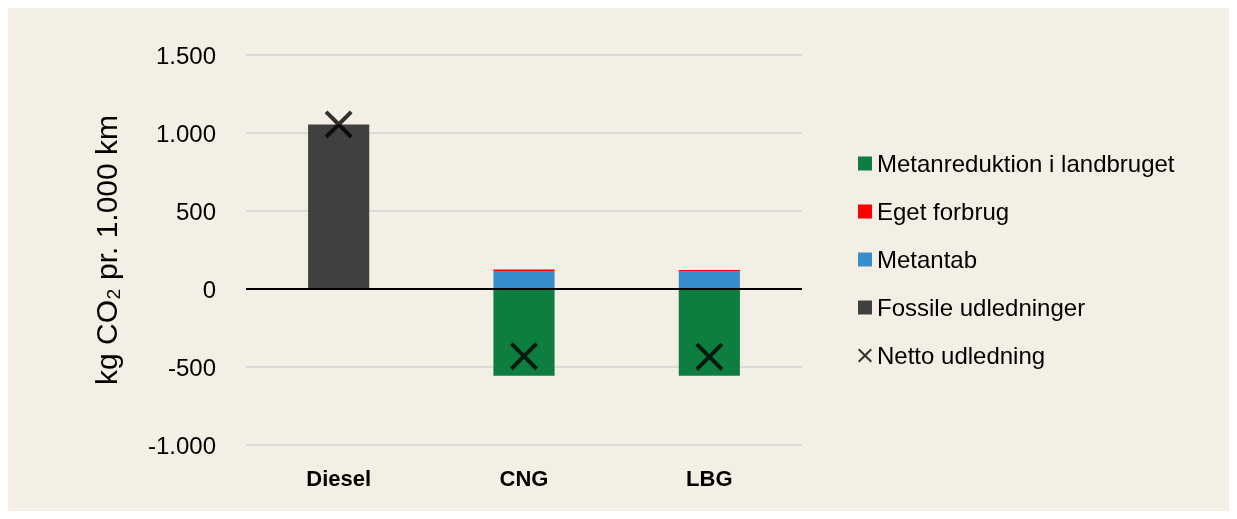  Describe the element at coordinates (339, 478) in the screenshot. I see `x-tick-label: Diesel` at that location.